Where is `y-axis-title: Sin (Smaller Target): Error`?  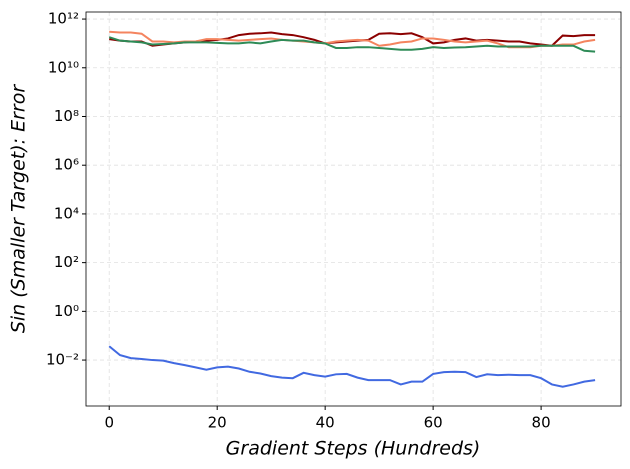
y-axis-title: Sin (Smaller Target): Error is located at coordinates (19, 209).